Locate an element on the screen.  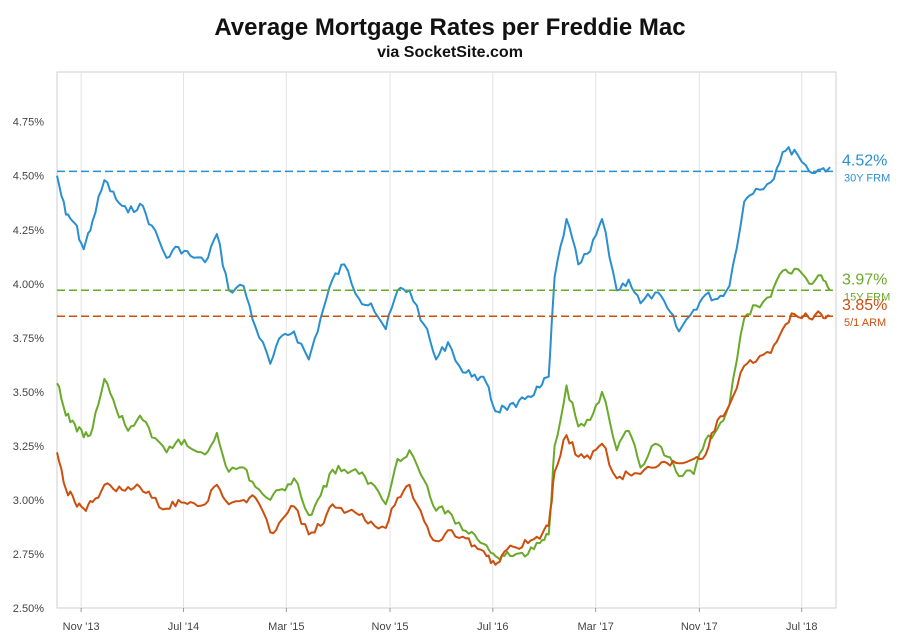
y-tick-label: 2.50% is located at coordinates (28, 609).